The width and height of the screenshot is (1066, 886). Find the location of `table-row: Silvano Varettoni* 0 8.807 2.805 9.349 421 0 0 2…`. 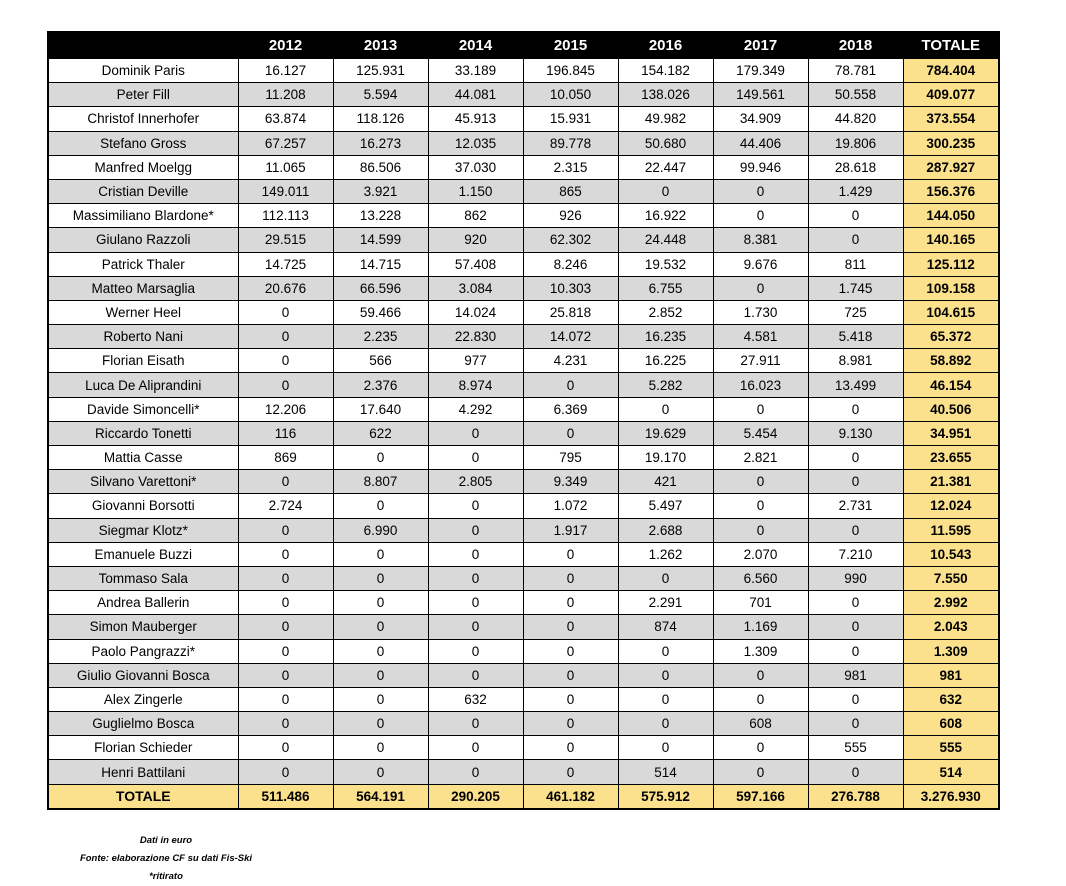

table-row: Silvano Varettoni* 0 8.807 2.805 9.349 421 0 0 2… is located at coordinates (523, 482).